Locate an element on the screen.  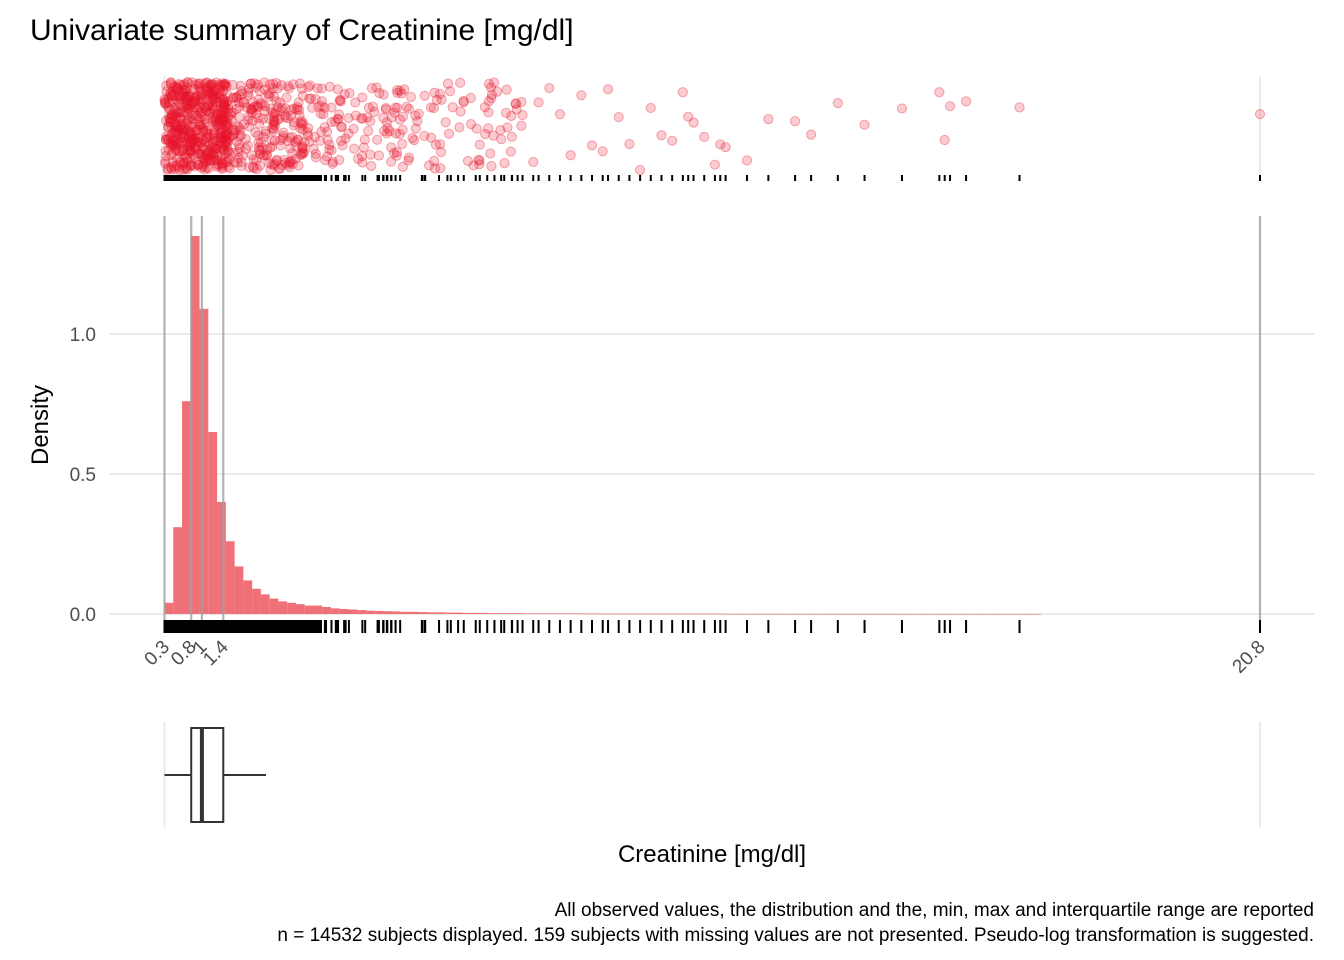
jitter-gridlines is located at coordinates (712, 127).